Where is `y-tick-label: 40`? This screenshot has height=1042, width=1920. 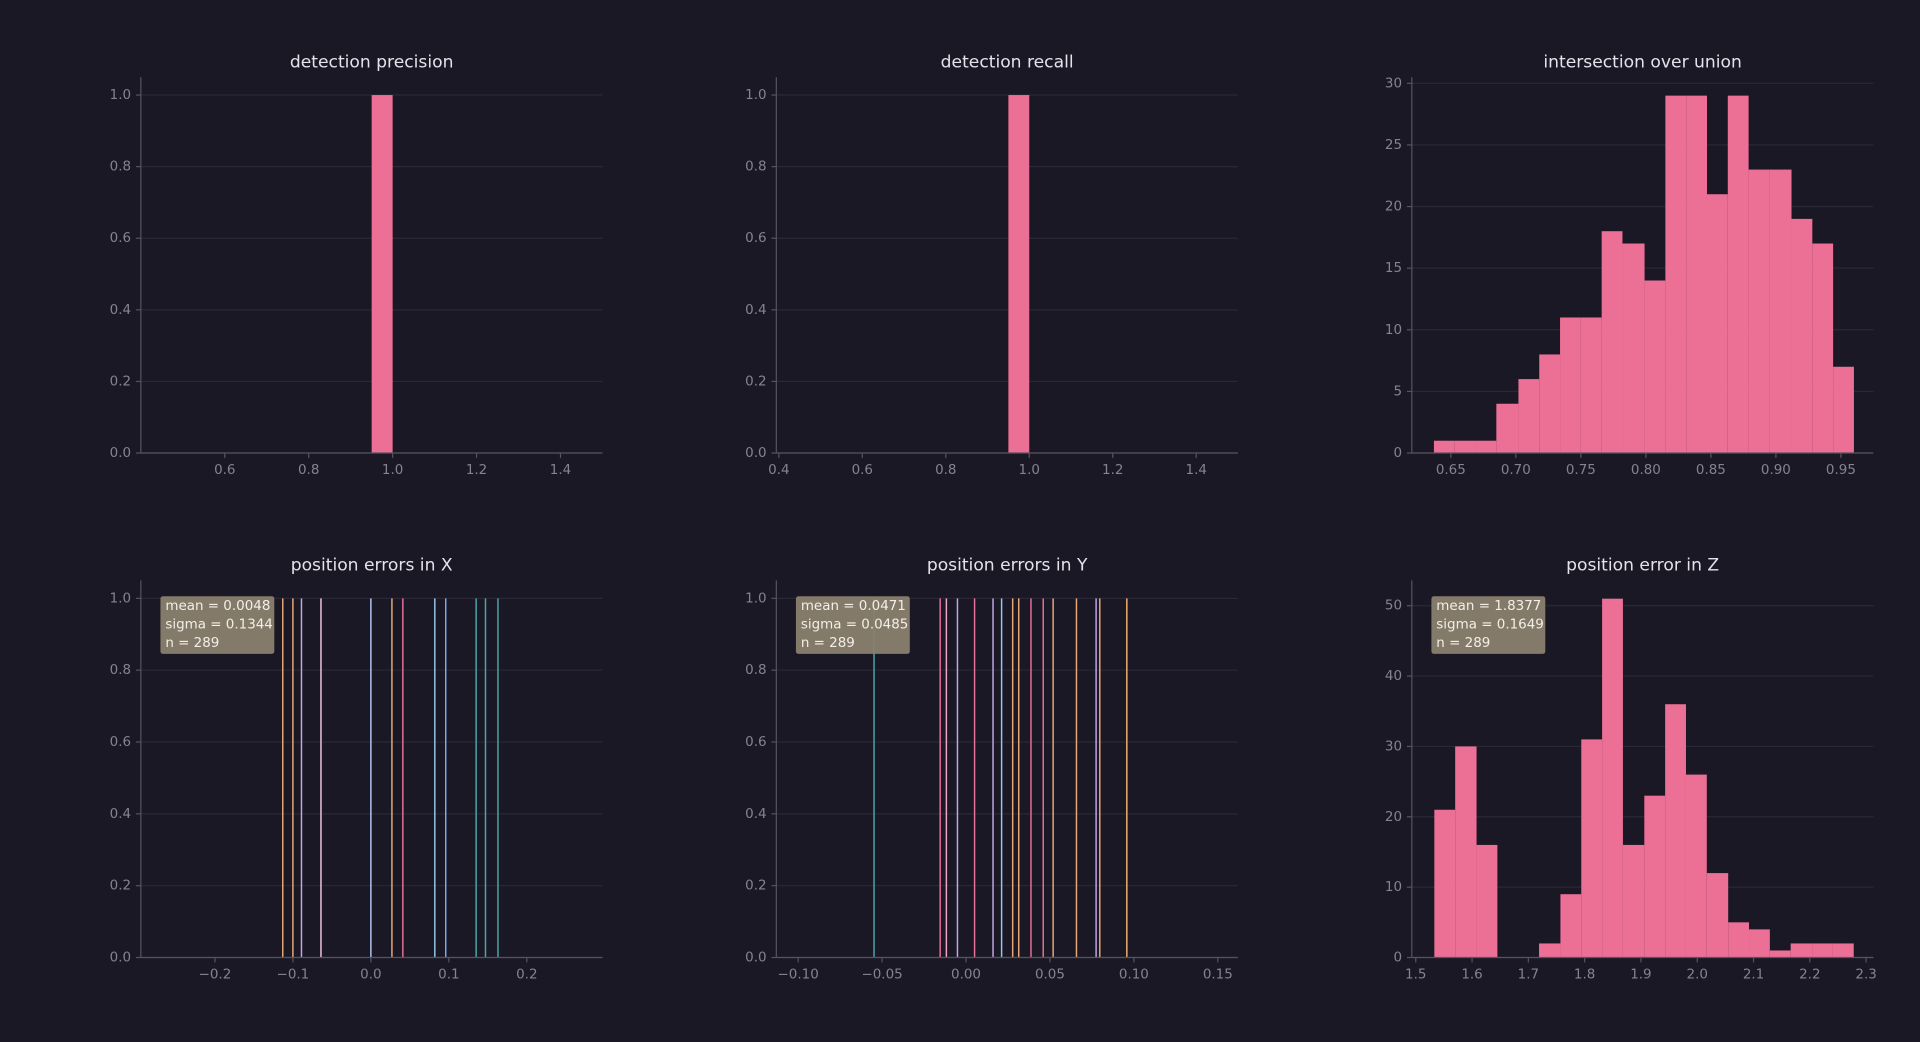 y-tick-label: 40 is located at coordinates (1393, 676).